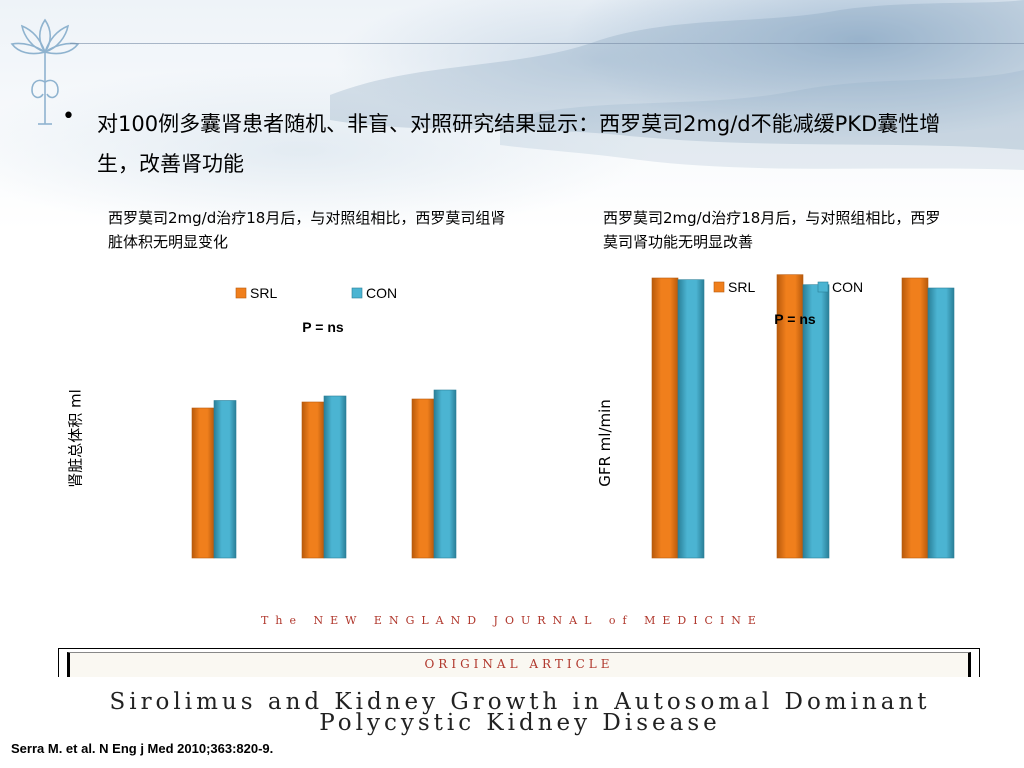  What do you see at coordinates (45, 71) in the screenshot?
I see `lotus-kidney-logo` at bounding box center [45, 71].